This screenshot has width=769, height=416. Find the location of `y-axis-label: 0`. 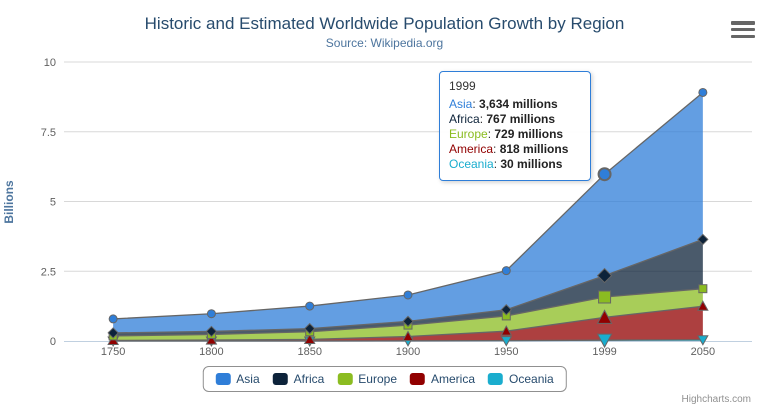

y-axis-label: 0 is located at coordinates (53, 342).